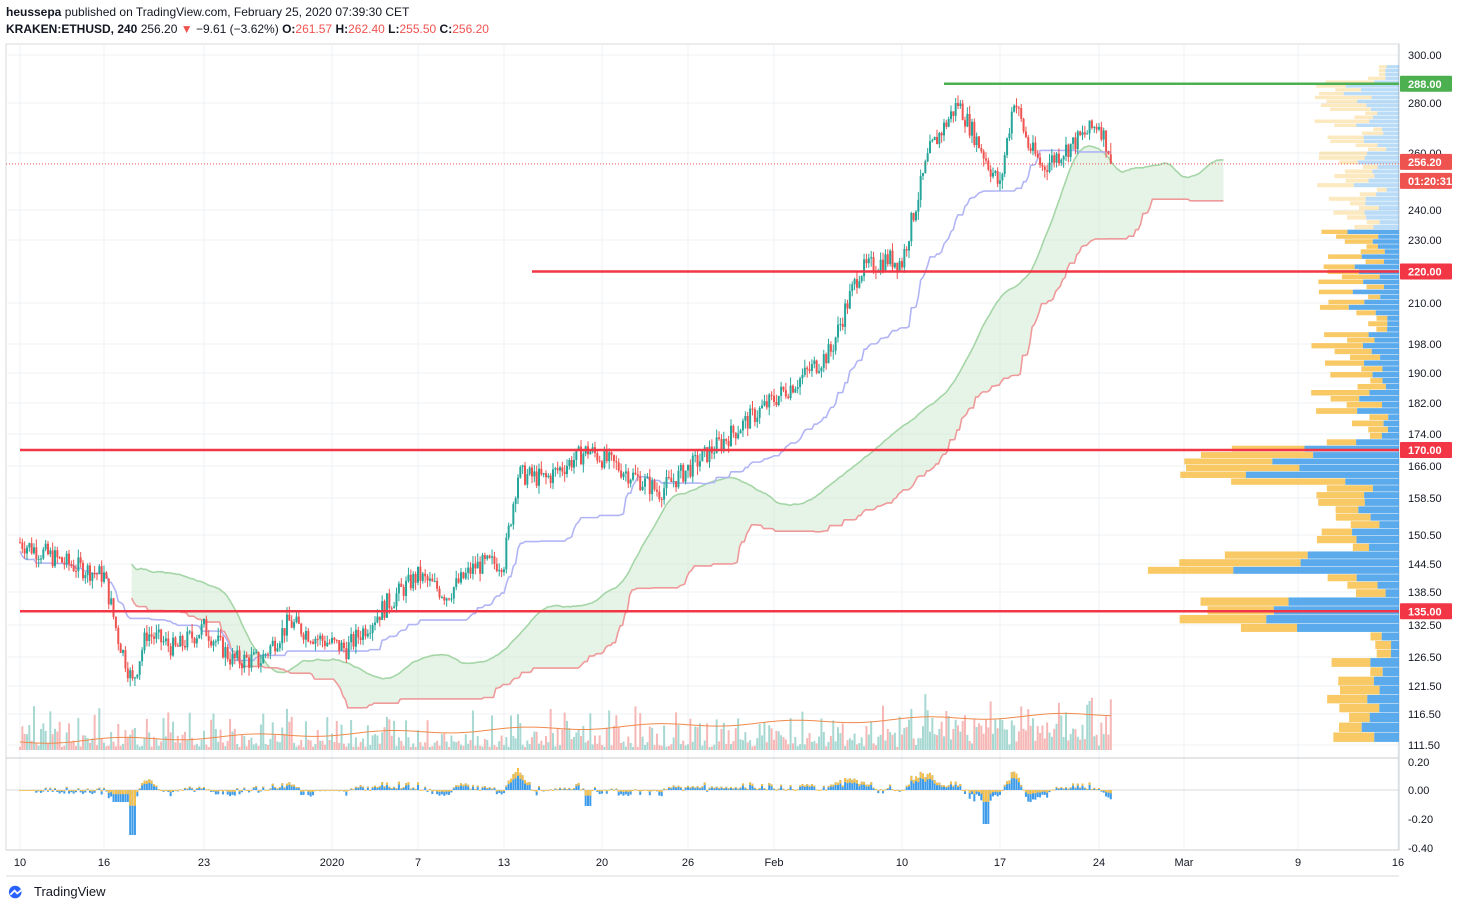 This screenshot has width=1468, height=913. What do you see at coordinates (57, 891) in the screenshot?
I see `footer-brand: TradingView` at bounding box center [57, 891].